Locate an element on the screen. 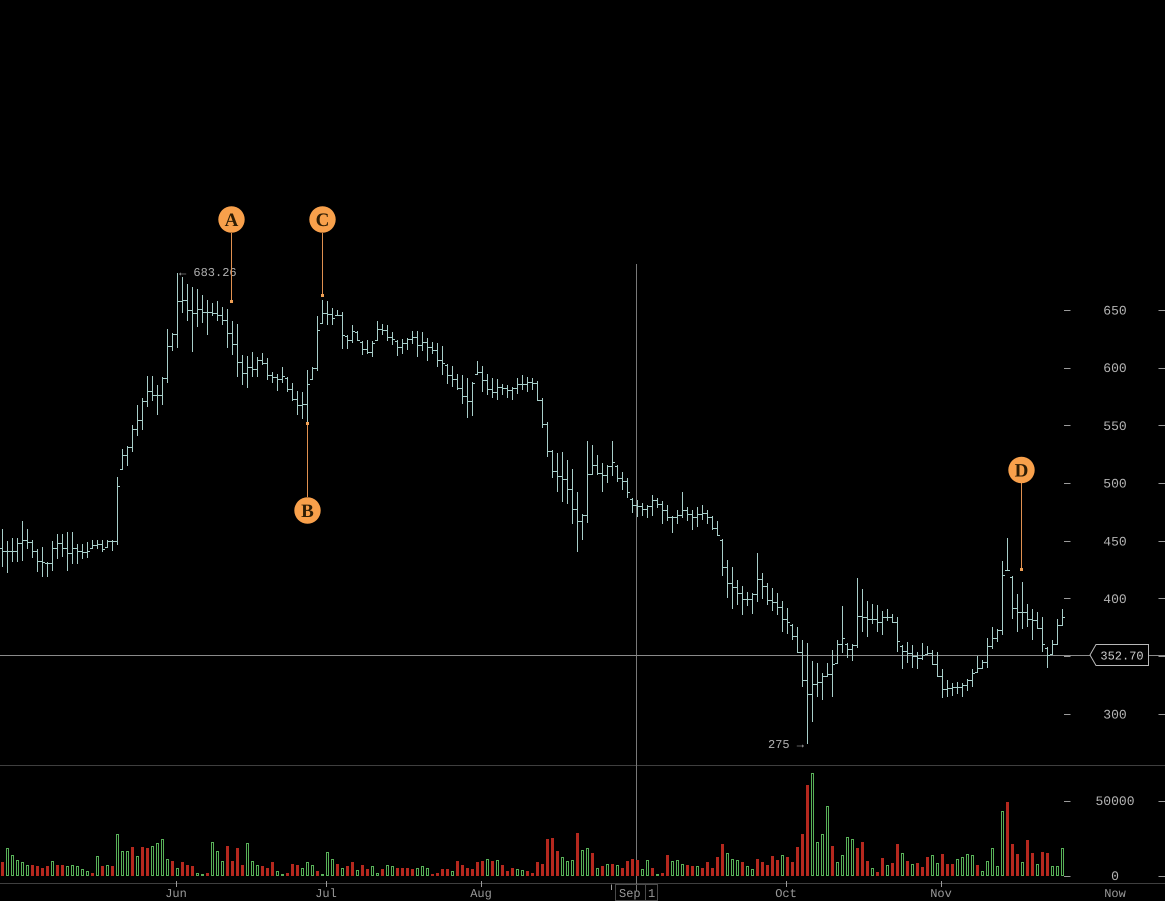 This screenshot has height=901, width=1165. svg-text: 650 is located at coordinates (1114, 311).